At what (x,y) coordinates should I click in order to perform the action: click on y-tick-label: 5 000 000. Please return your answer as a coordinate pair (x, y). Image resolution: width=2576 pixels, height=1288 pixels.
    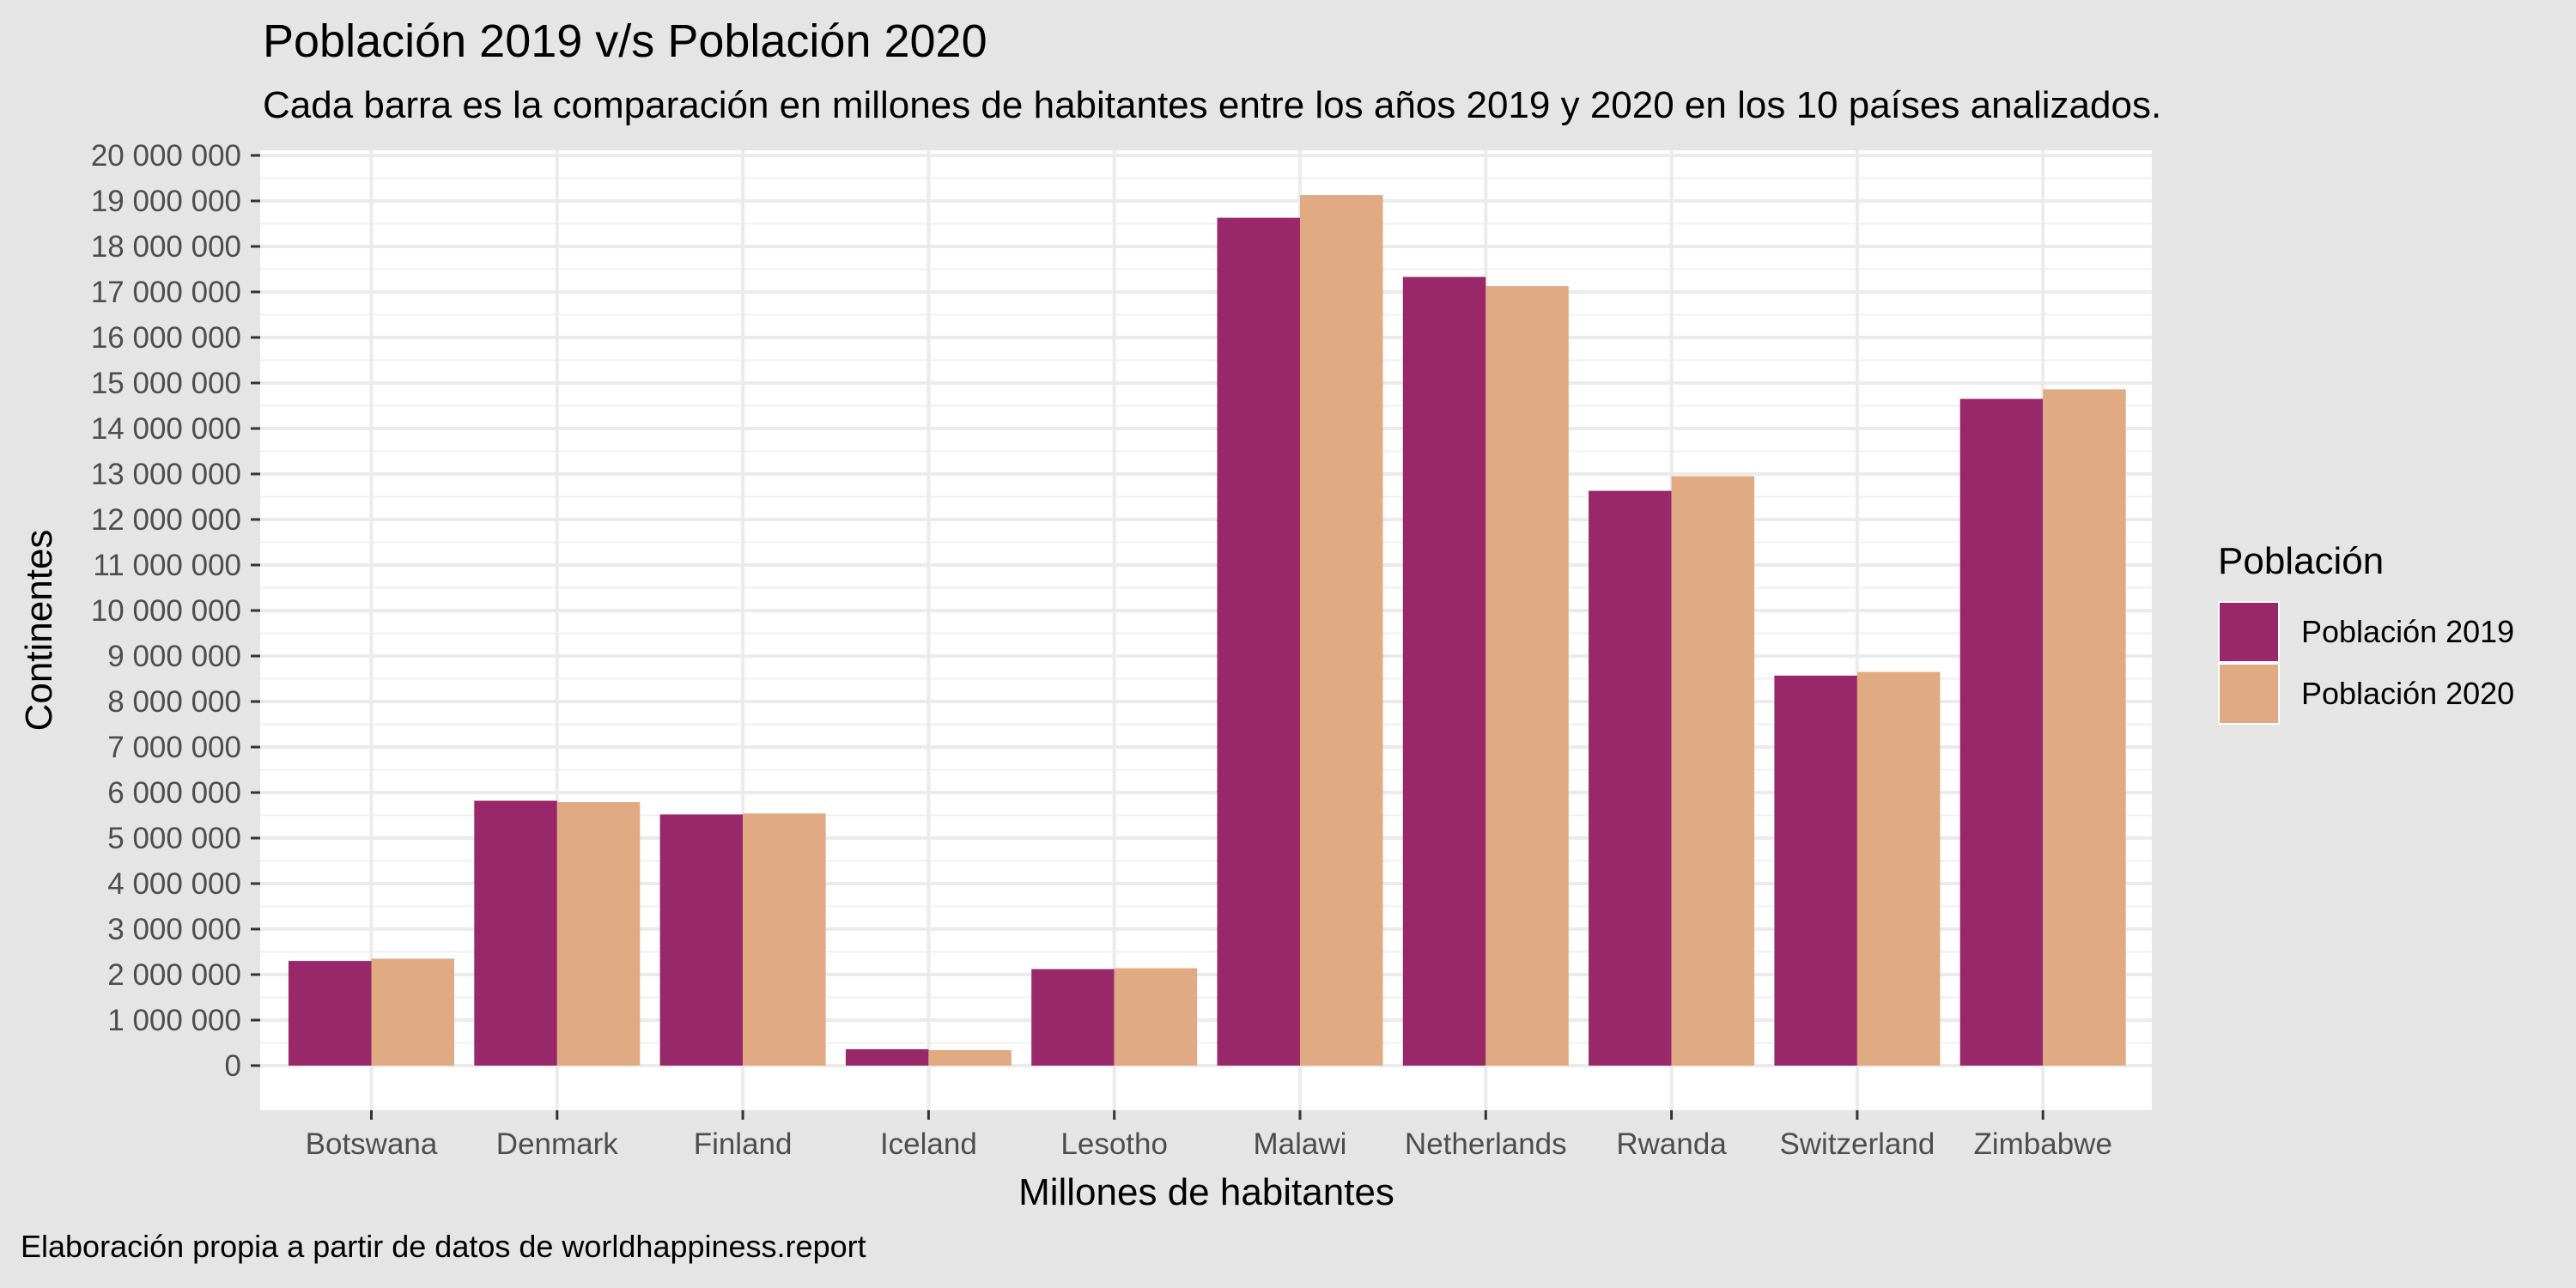
    Looking at the image, I should click on (174, 839).